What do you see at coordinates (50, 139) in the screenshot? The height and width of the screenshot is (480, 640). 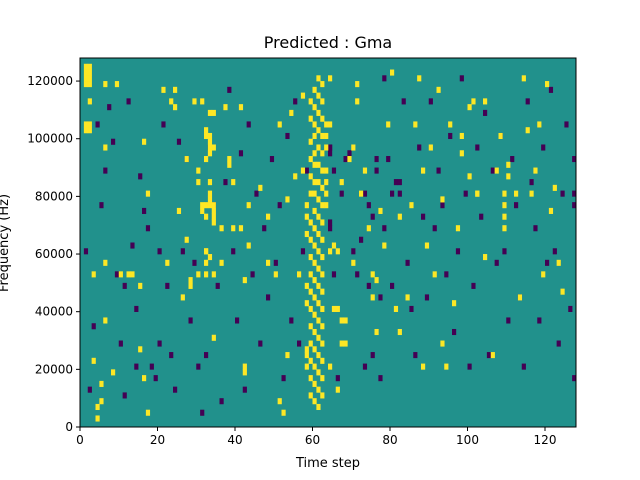 I see `y-tick-label: 100000` at bounding box center [50, 139].